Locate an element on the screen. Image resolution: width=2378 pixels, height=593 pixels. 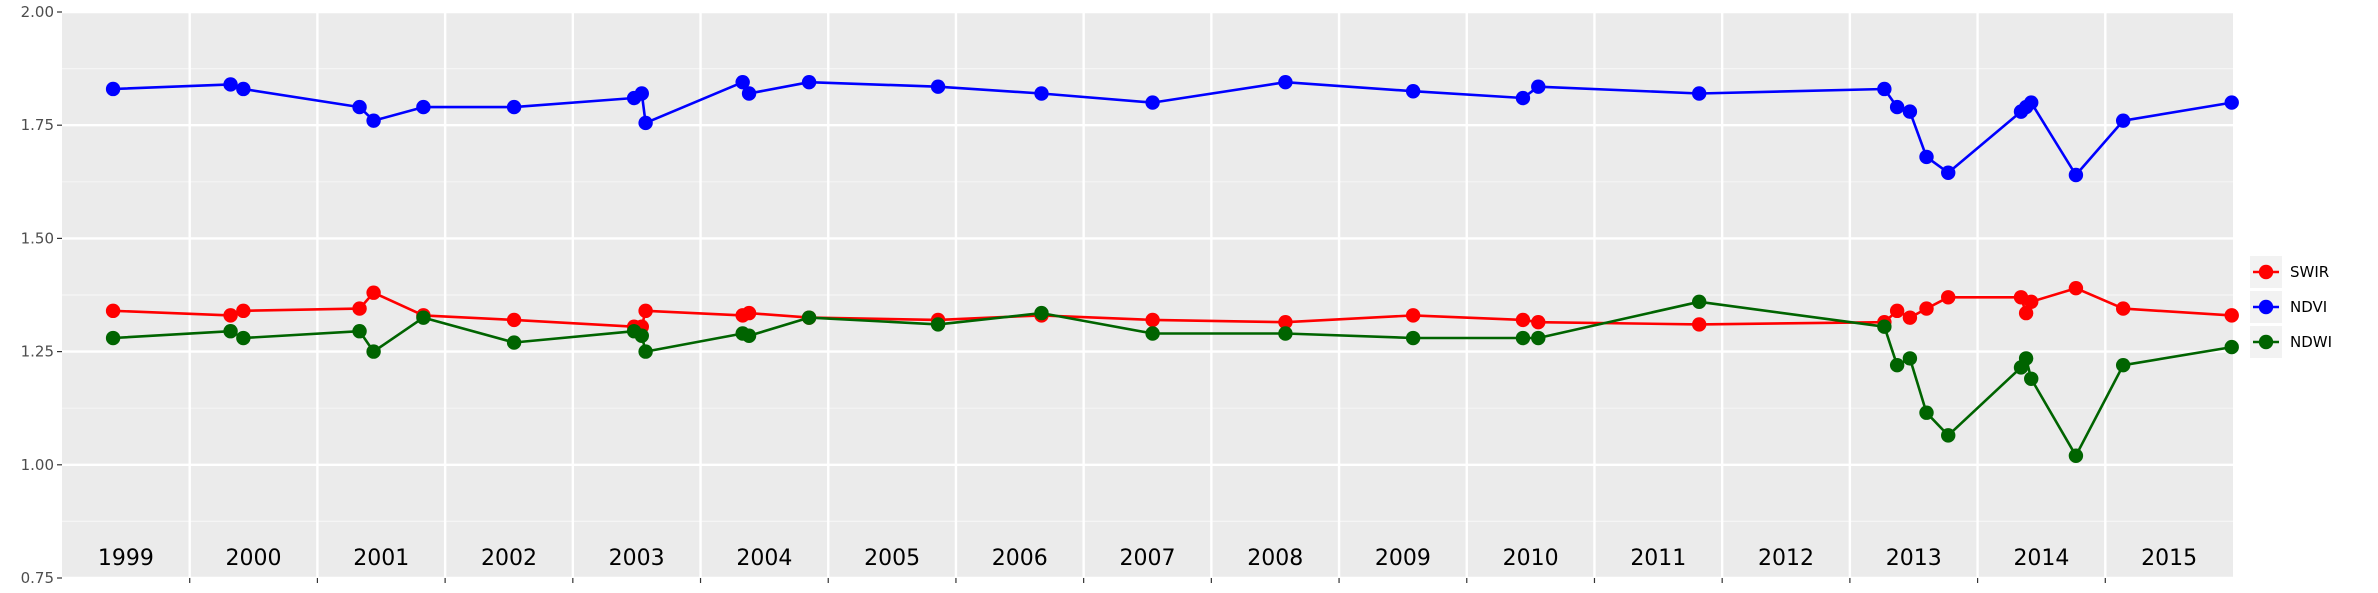
y-tick-label: 2.00 is located at coordinates (37, 12).